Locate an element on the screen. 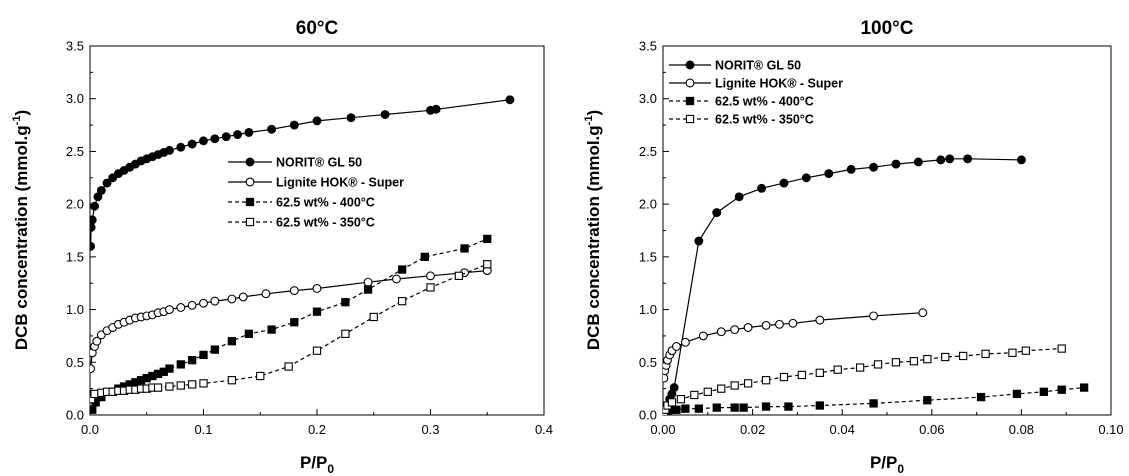 The image size is (1129, 476). legend-label: 62.5 wt% - 400°C is located at coordinates (325, 203).